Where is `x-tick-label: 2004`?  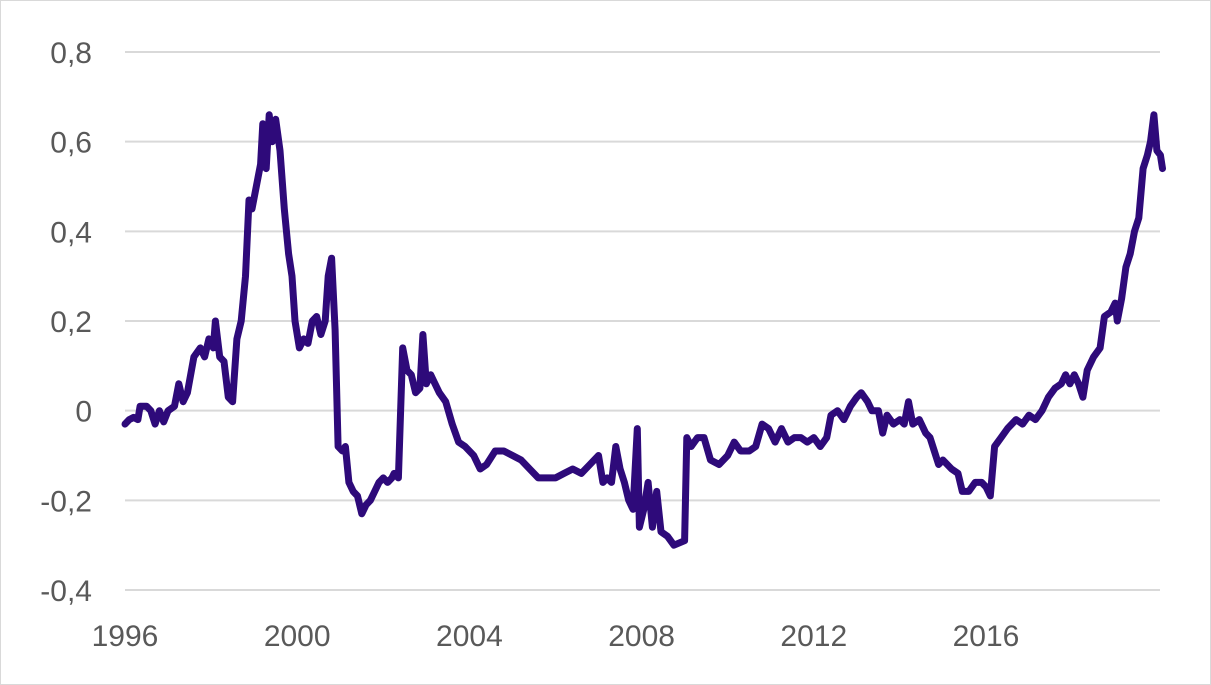
x-tick-label: 2004 is located at coordinates (469, 636).